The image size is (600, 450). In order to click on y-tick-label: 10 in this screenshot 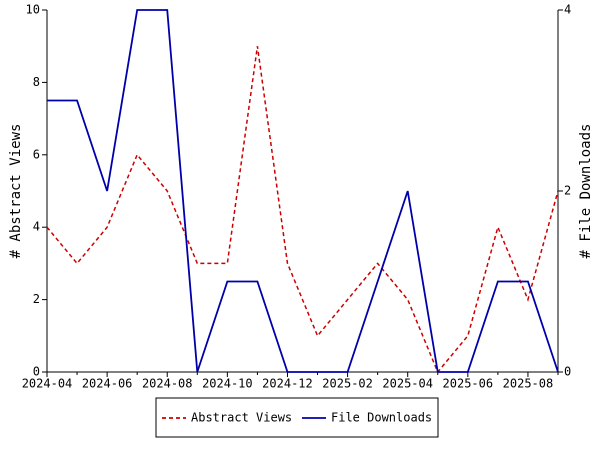, I will do `click(33, 10)`.